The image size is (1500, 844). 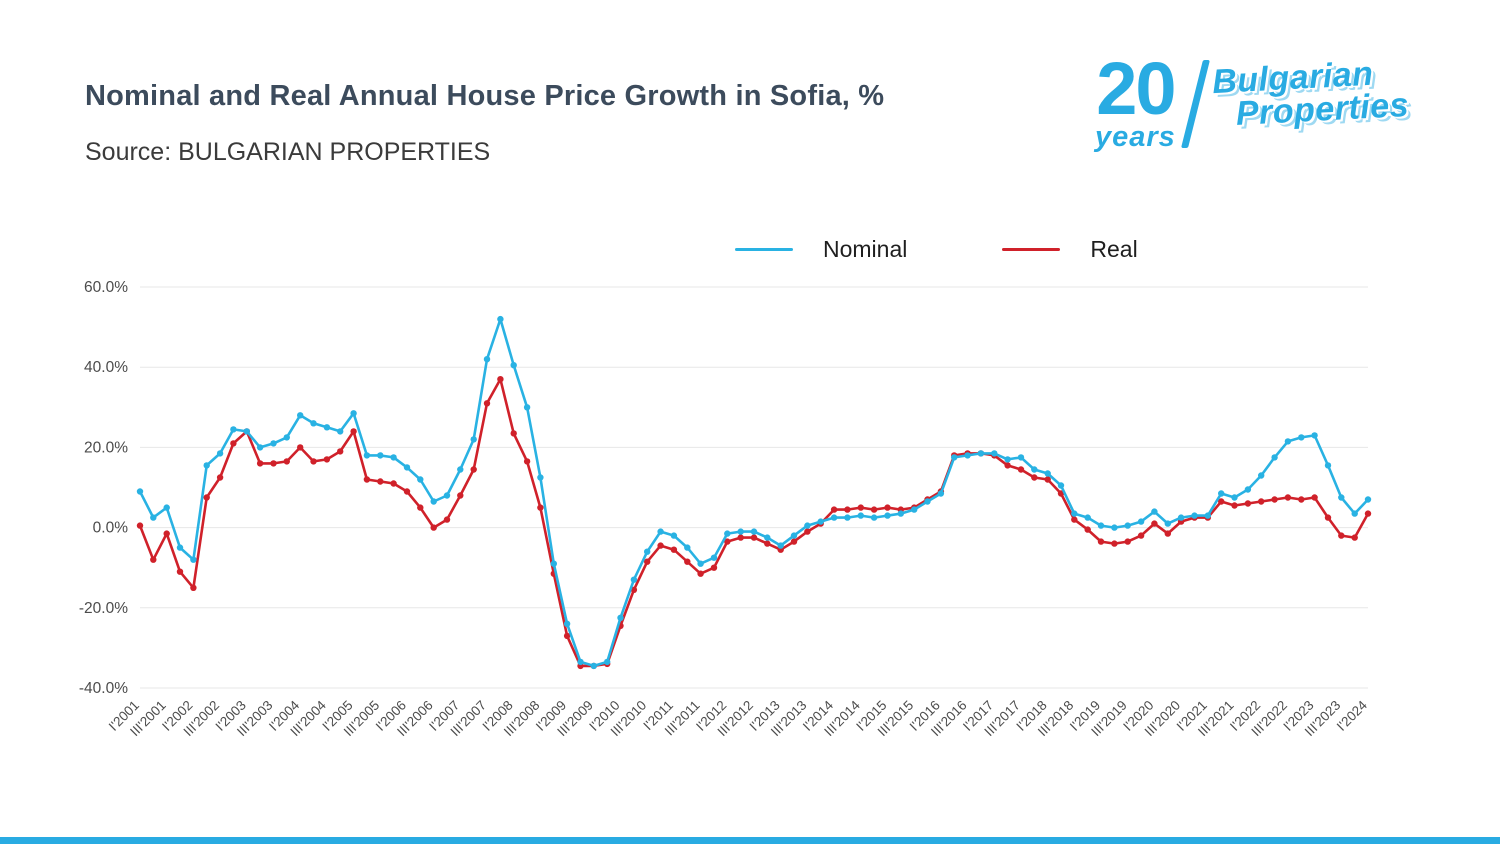 What do you see at coordinates (1136, 88) in the screenshot?
I see `logo-20-number: 20` at bounding box center [1136, 88].